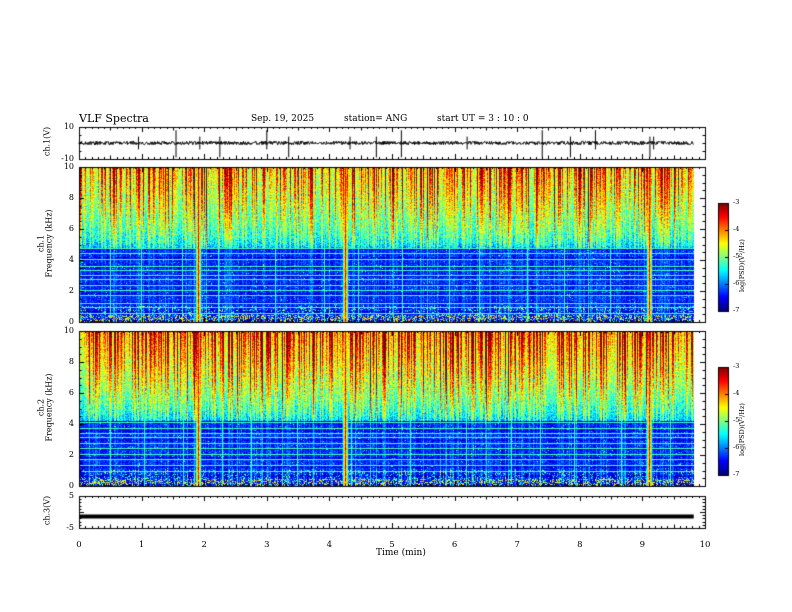 The image size is (792, 612). What do you see at coordinates (483, 119) in the screenshot?
I see `start-ut-label: start UT = 3 : 10 : 0` at bounding box center [483, 119].